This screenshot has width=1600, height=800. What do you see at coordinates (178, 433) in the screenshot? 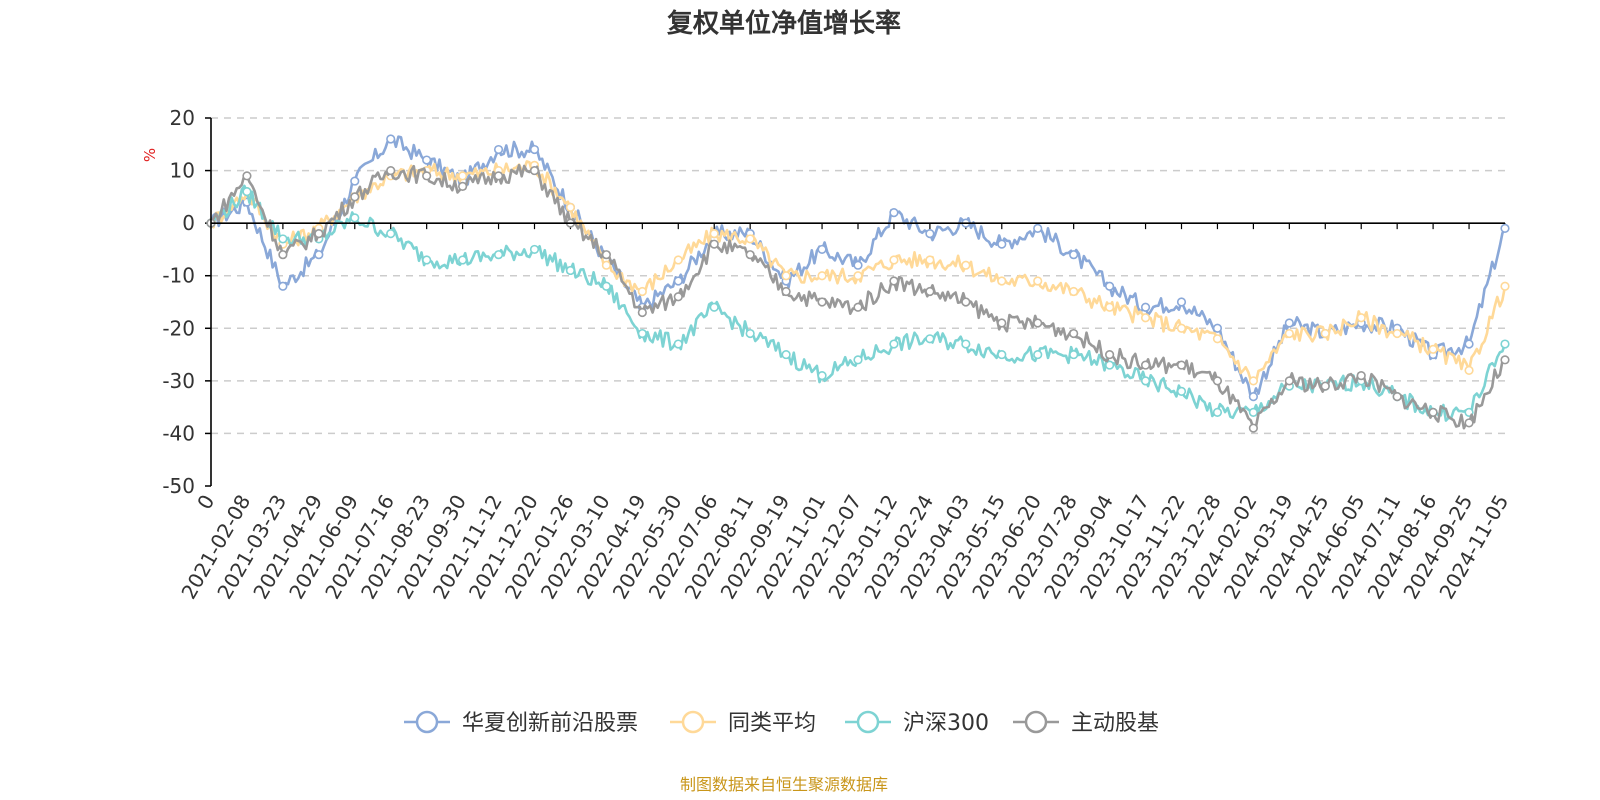
I see `y-tick-label: -40` at bounding box center [178, 433].